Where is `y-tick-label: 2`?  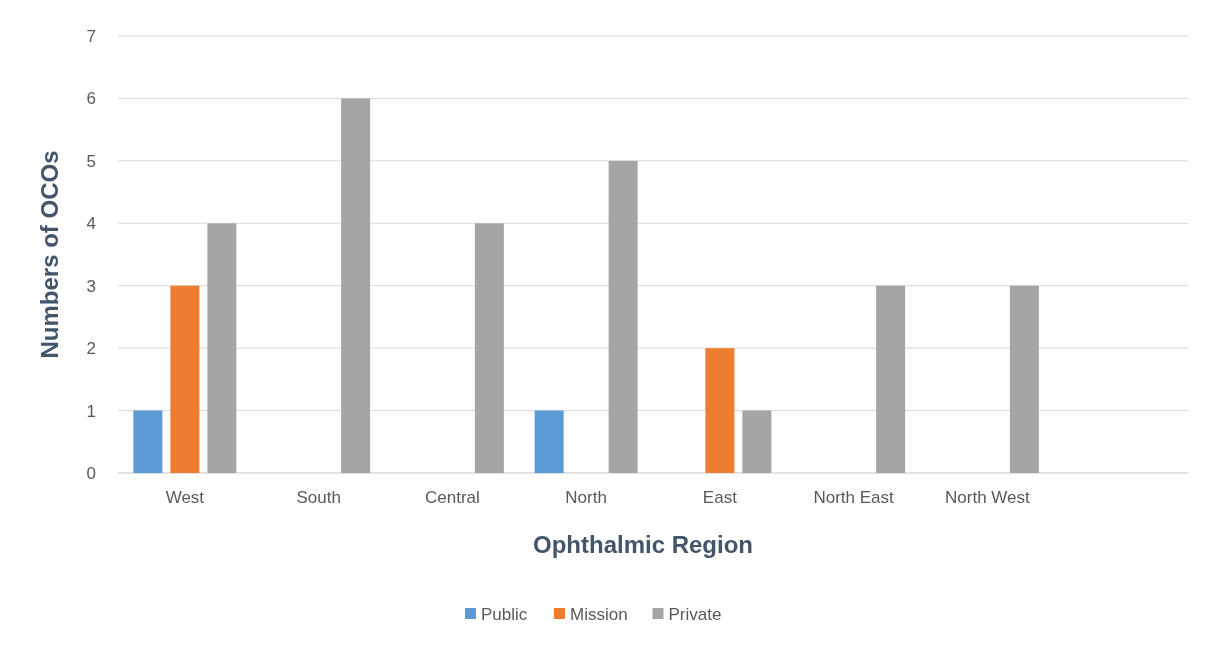 y-tick-label: 2 is located at coordinates (91, 349).